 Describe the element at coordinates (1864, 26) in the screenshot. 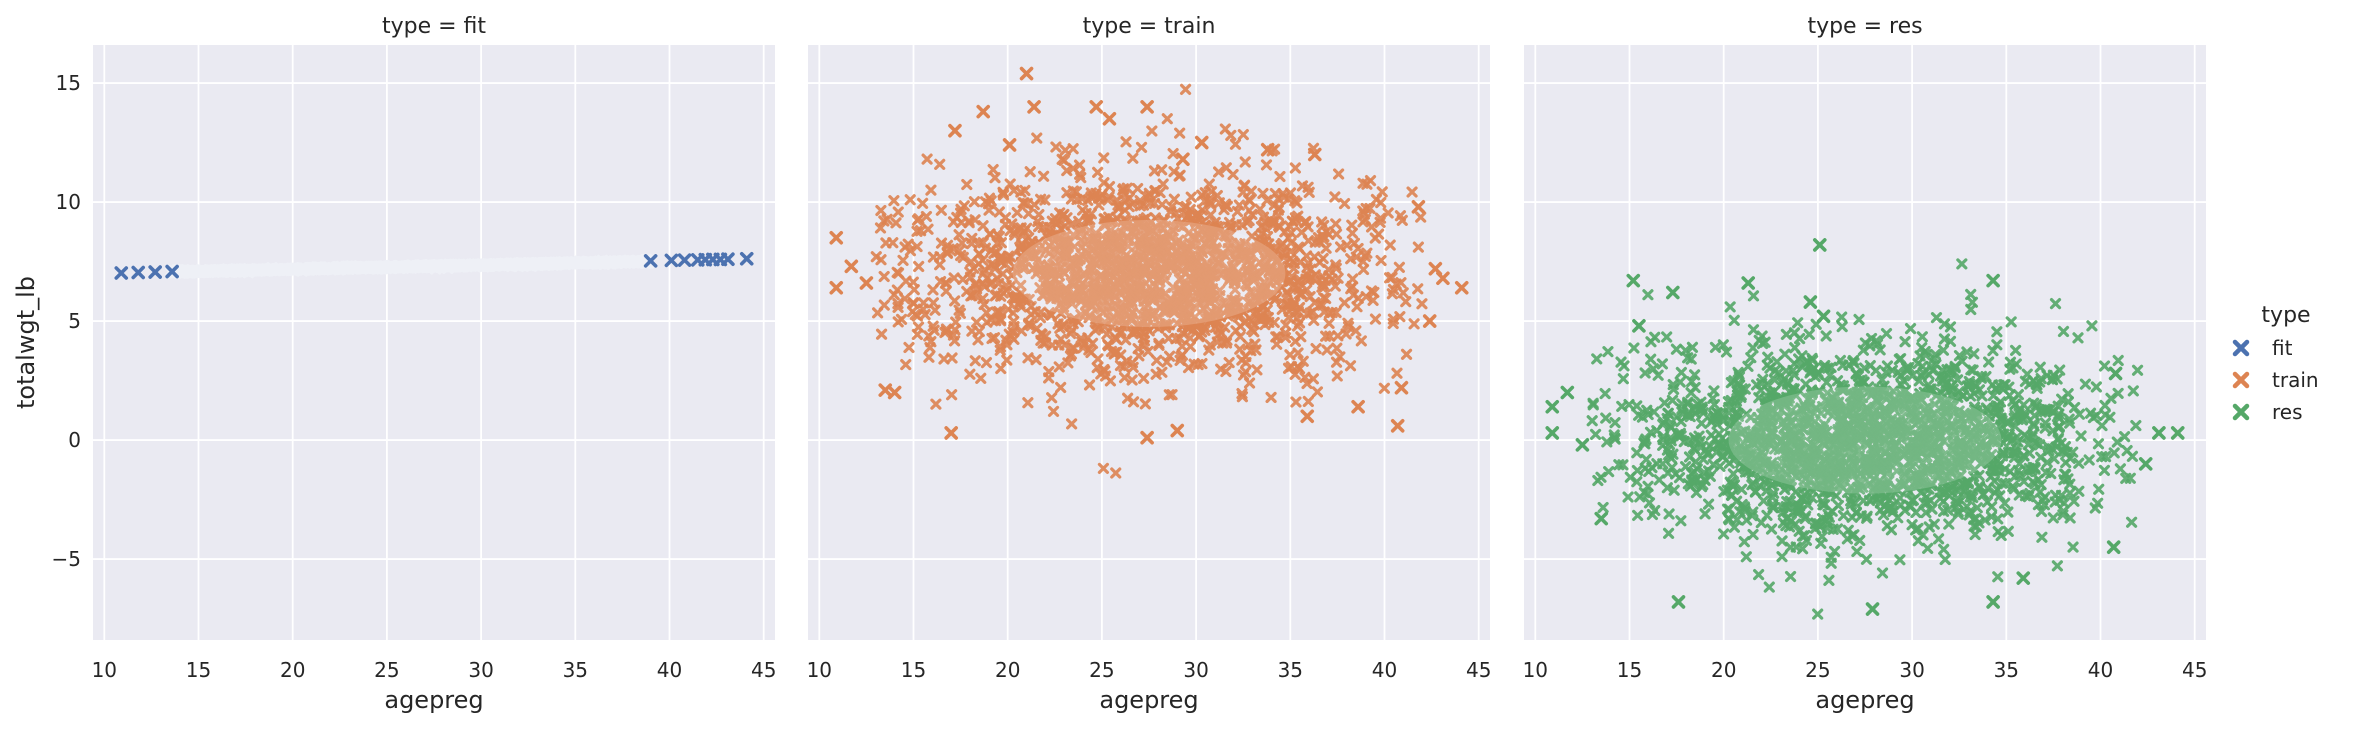

I see `panel-title: type = res` at that location.